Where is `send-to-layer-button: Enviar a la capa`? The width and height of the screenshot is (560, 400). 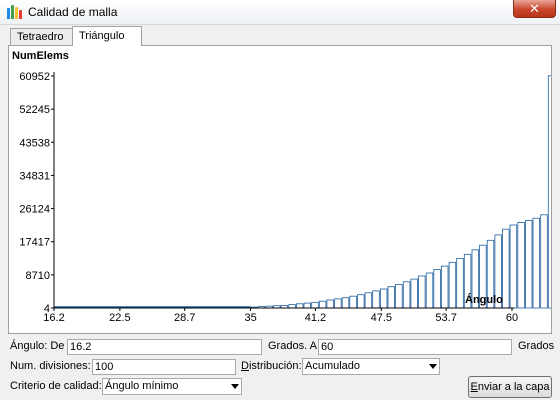
send-to-layer-button: Enviar a la capa is located at coordinates (510, 387).